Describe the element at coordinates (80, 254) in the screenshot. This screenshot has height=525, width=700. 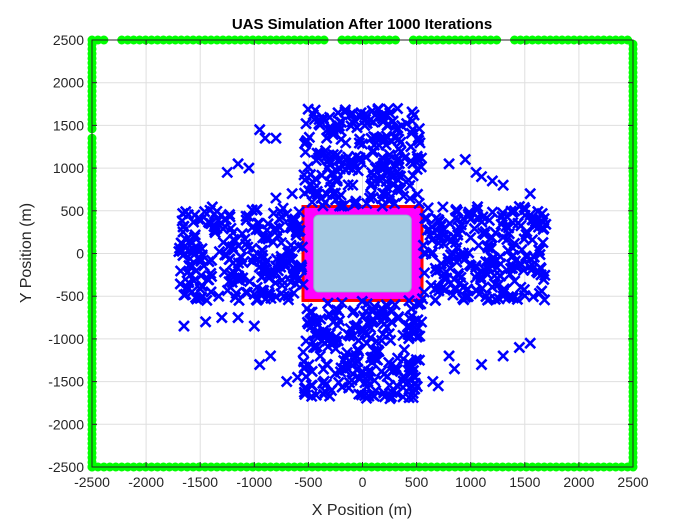
I see `y-tick-label: 0` at that location.